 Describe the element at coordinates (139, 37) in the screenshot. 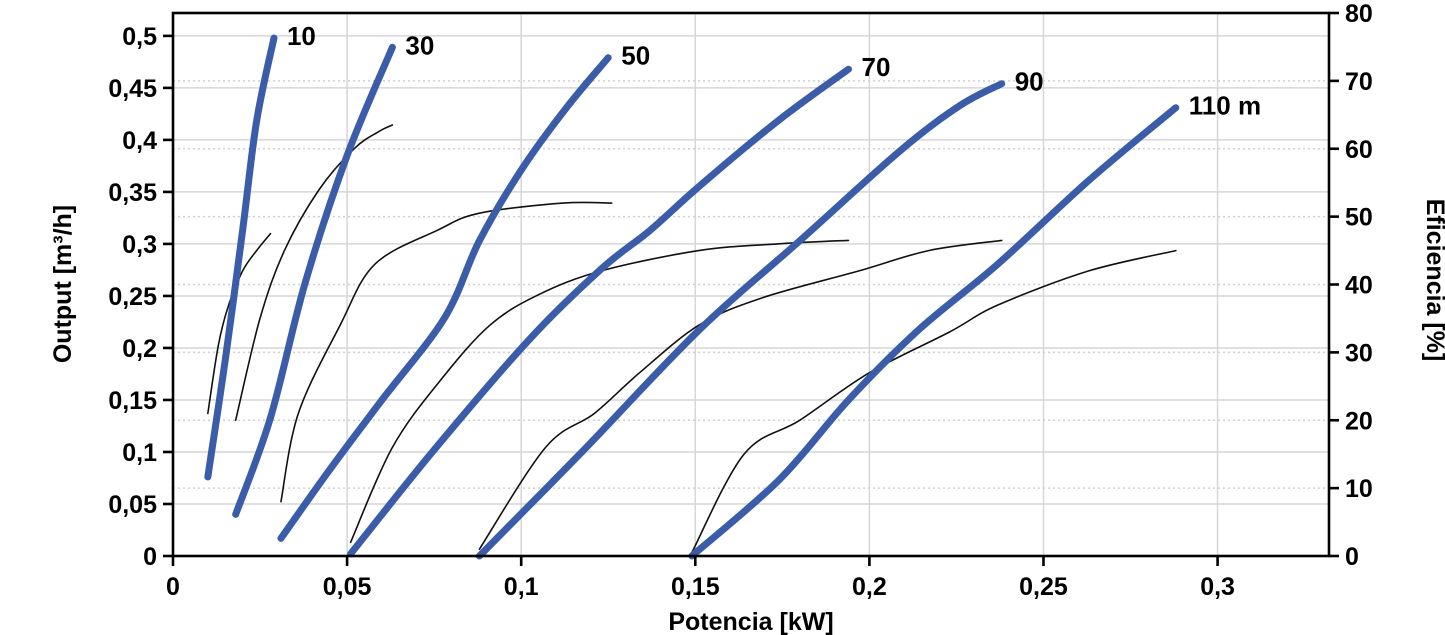

I see `y-left-tick-label: 0,5` at that location.